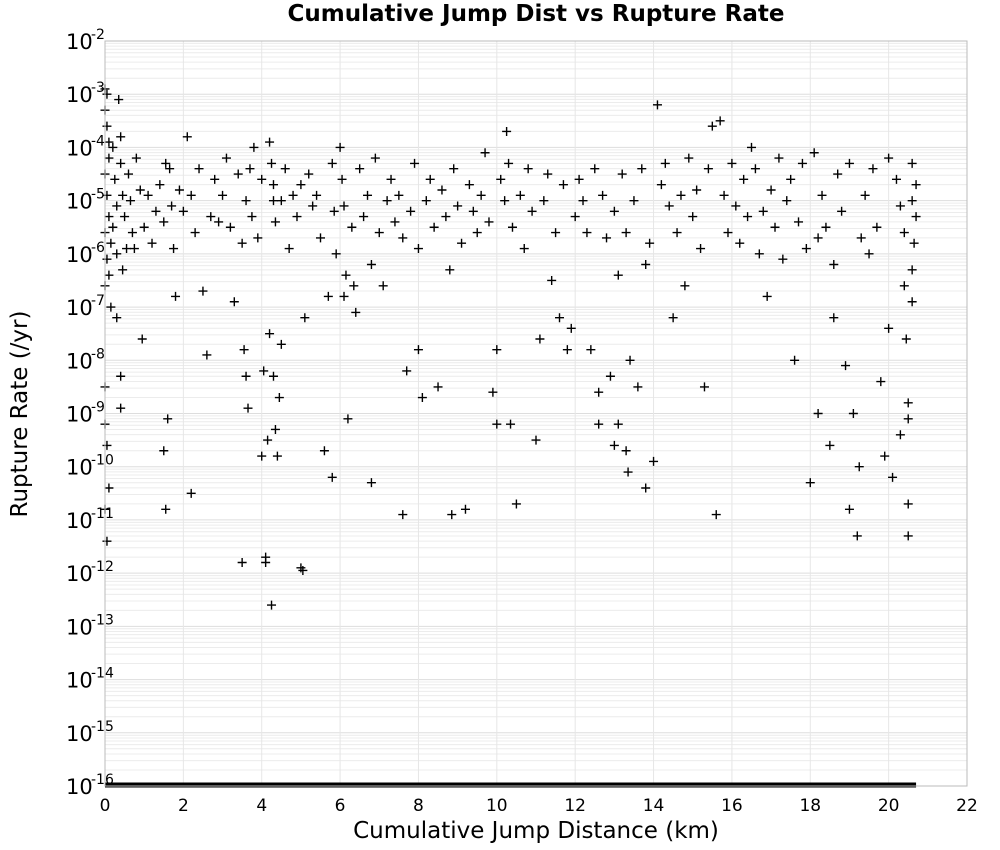 This screenshot has height=850, width=1000. Describe the element at coordinates (539, 806) in the screenshot. I see `x-tick-labels: 0 2 4 6 8 10 12 14 16 18 20 22` at that location.